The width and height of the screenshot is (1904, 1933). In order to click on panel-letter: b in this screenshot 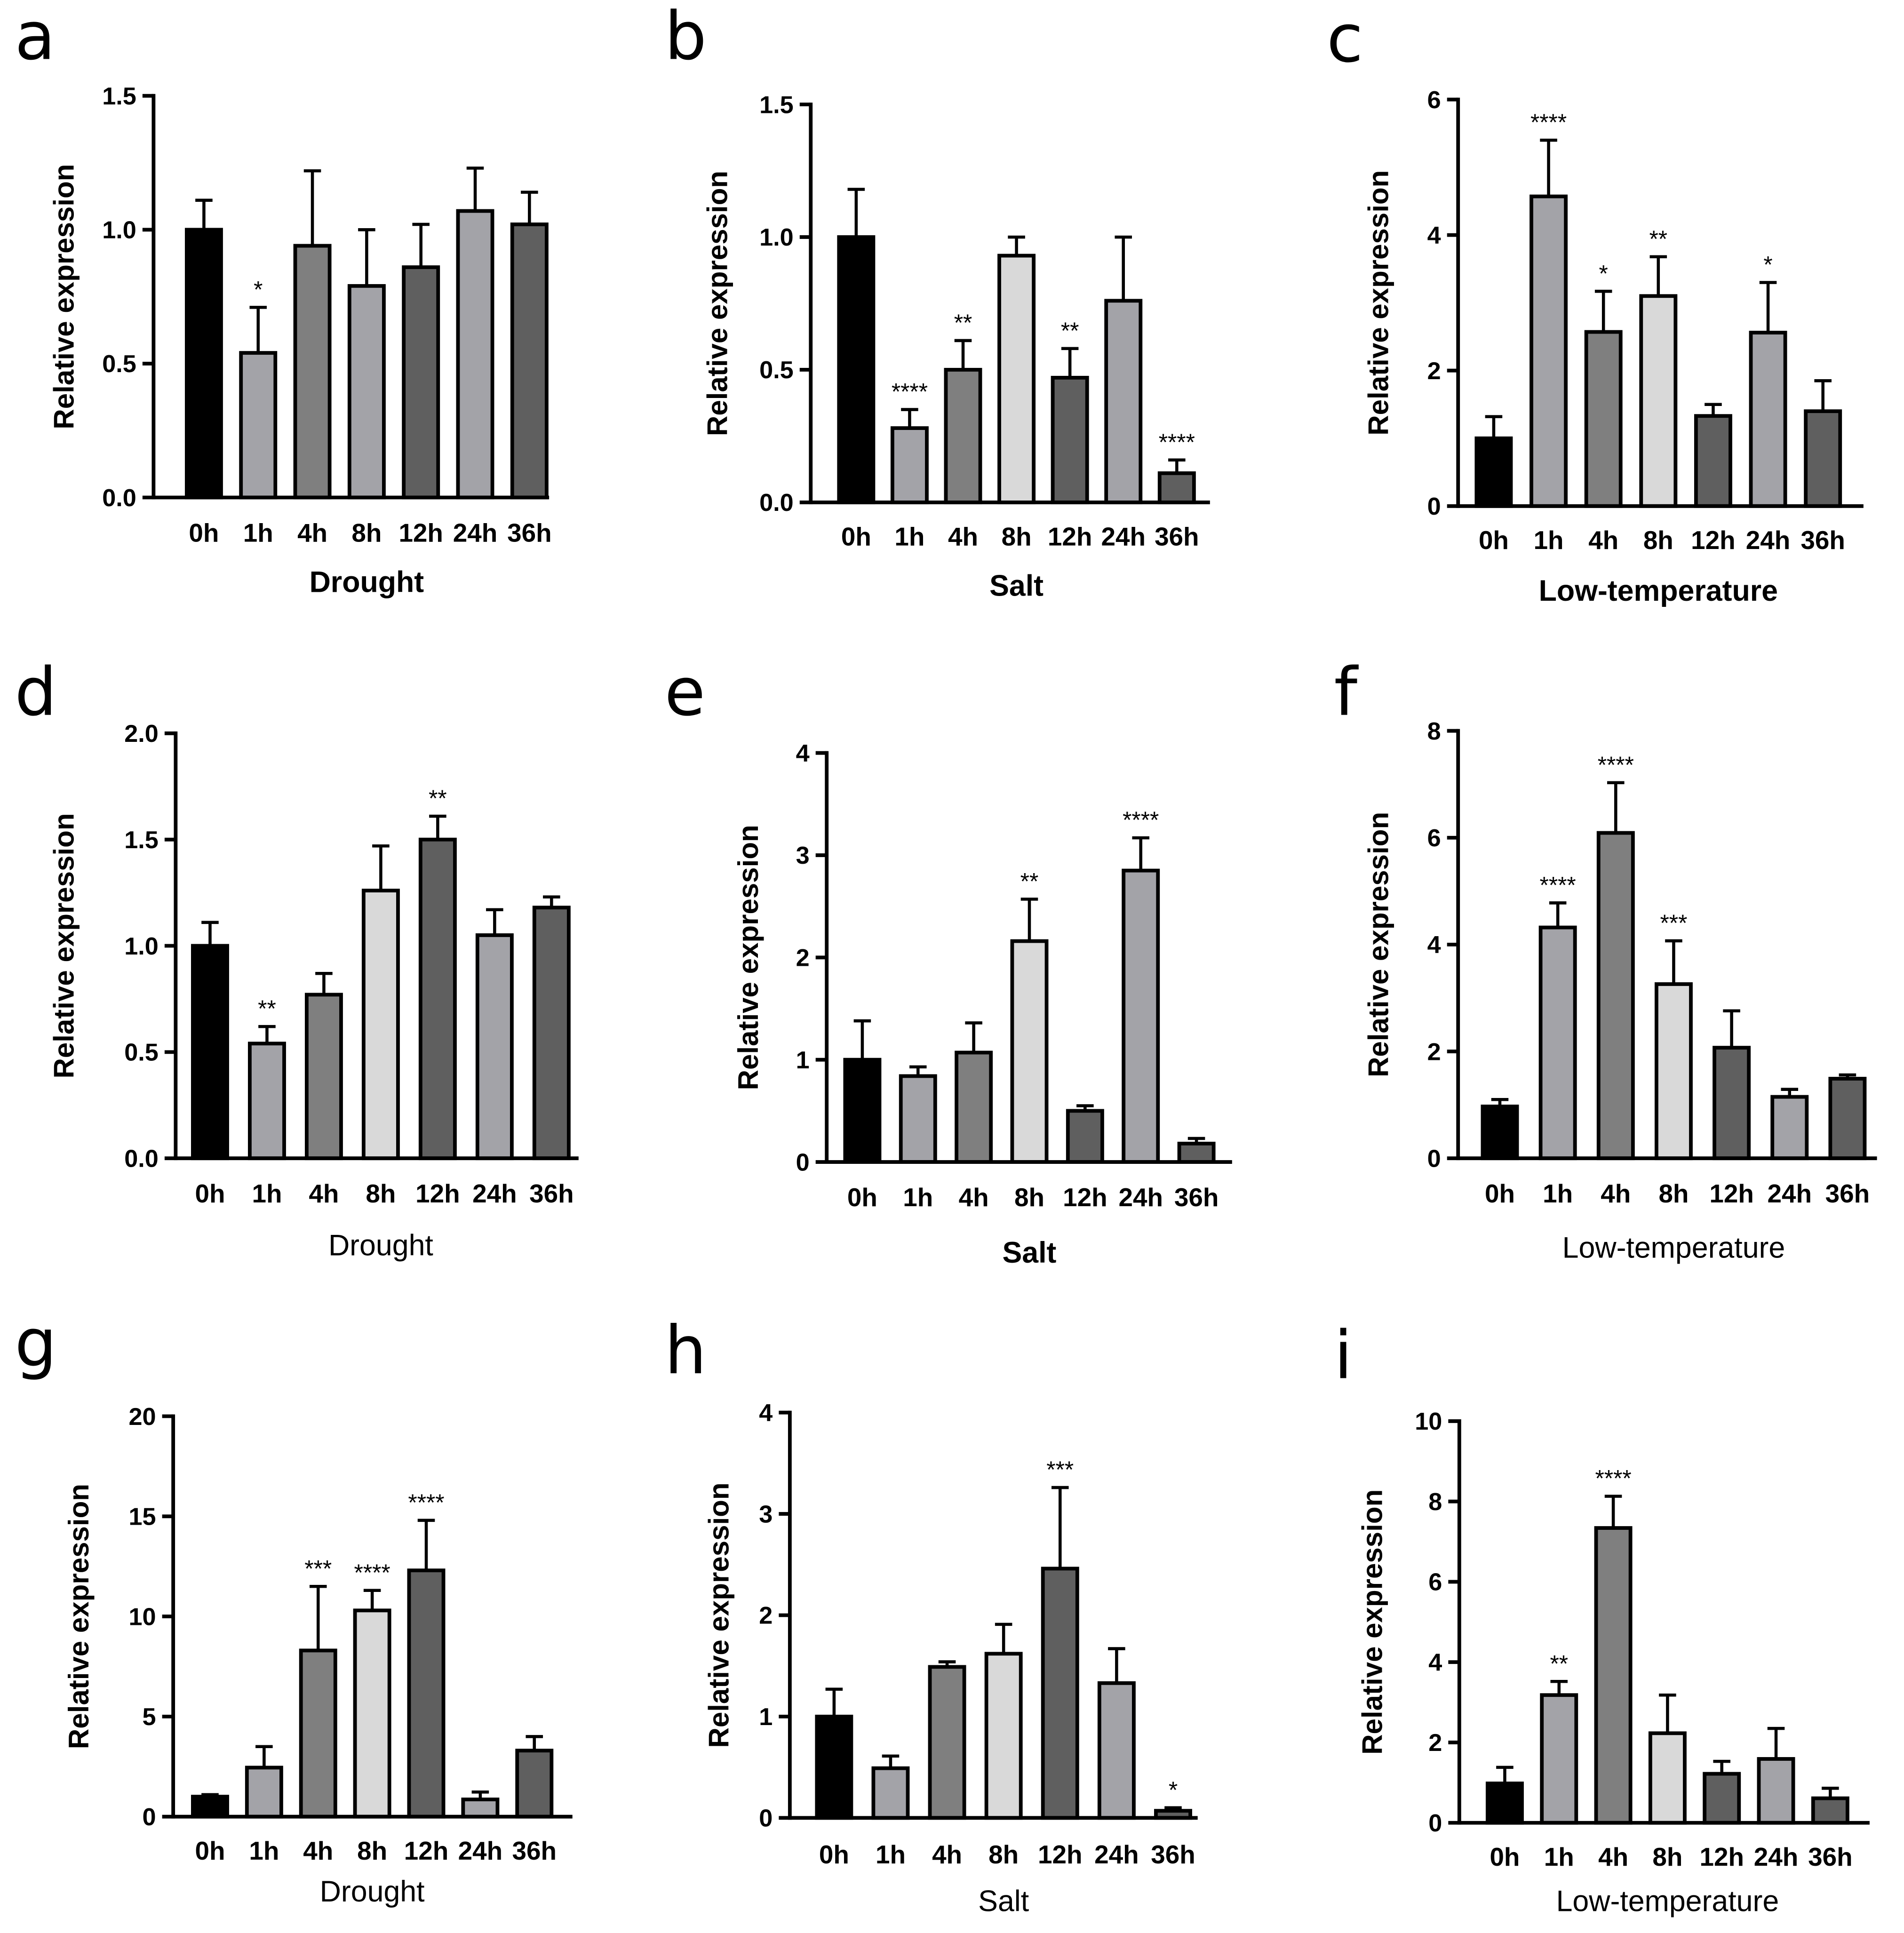, I will do `click(686, 37)`.